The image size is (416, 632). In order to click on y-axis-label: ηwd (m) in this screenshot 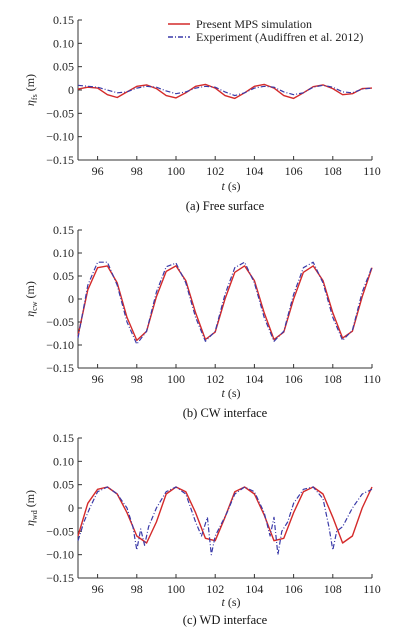, I will do `click(31, 508)`.